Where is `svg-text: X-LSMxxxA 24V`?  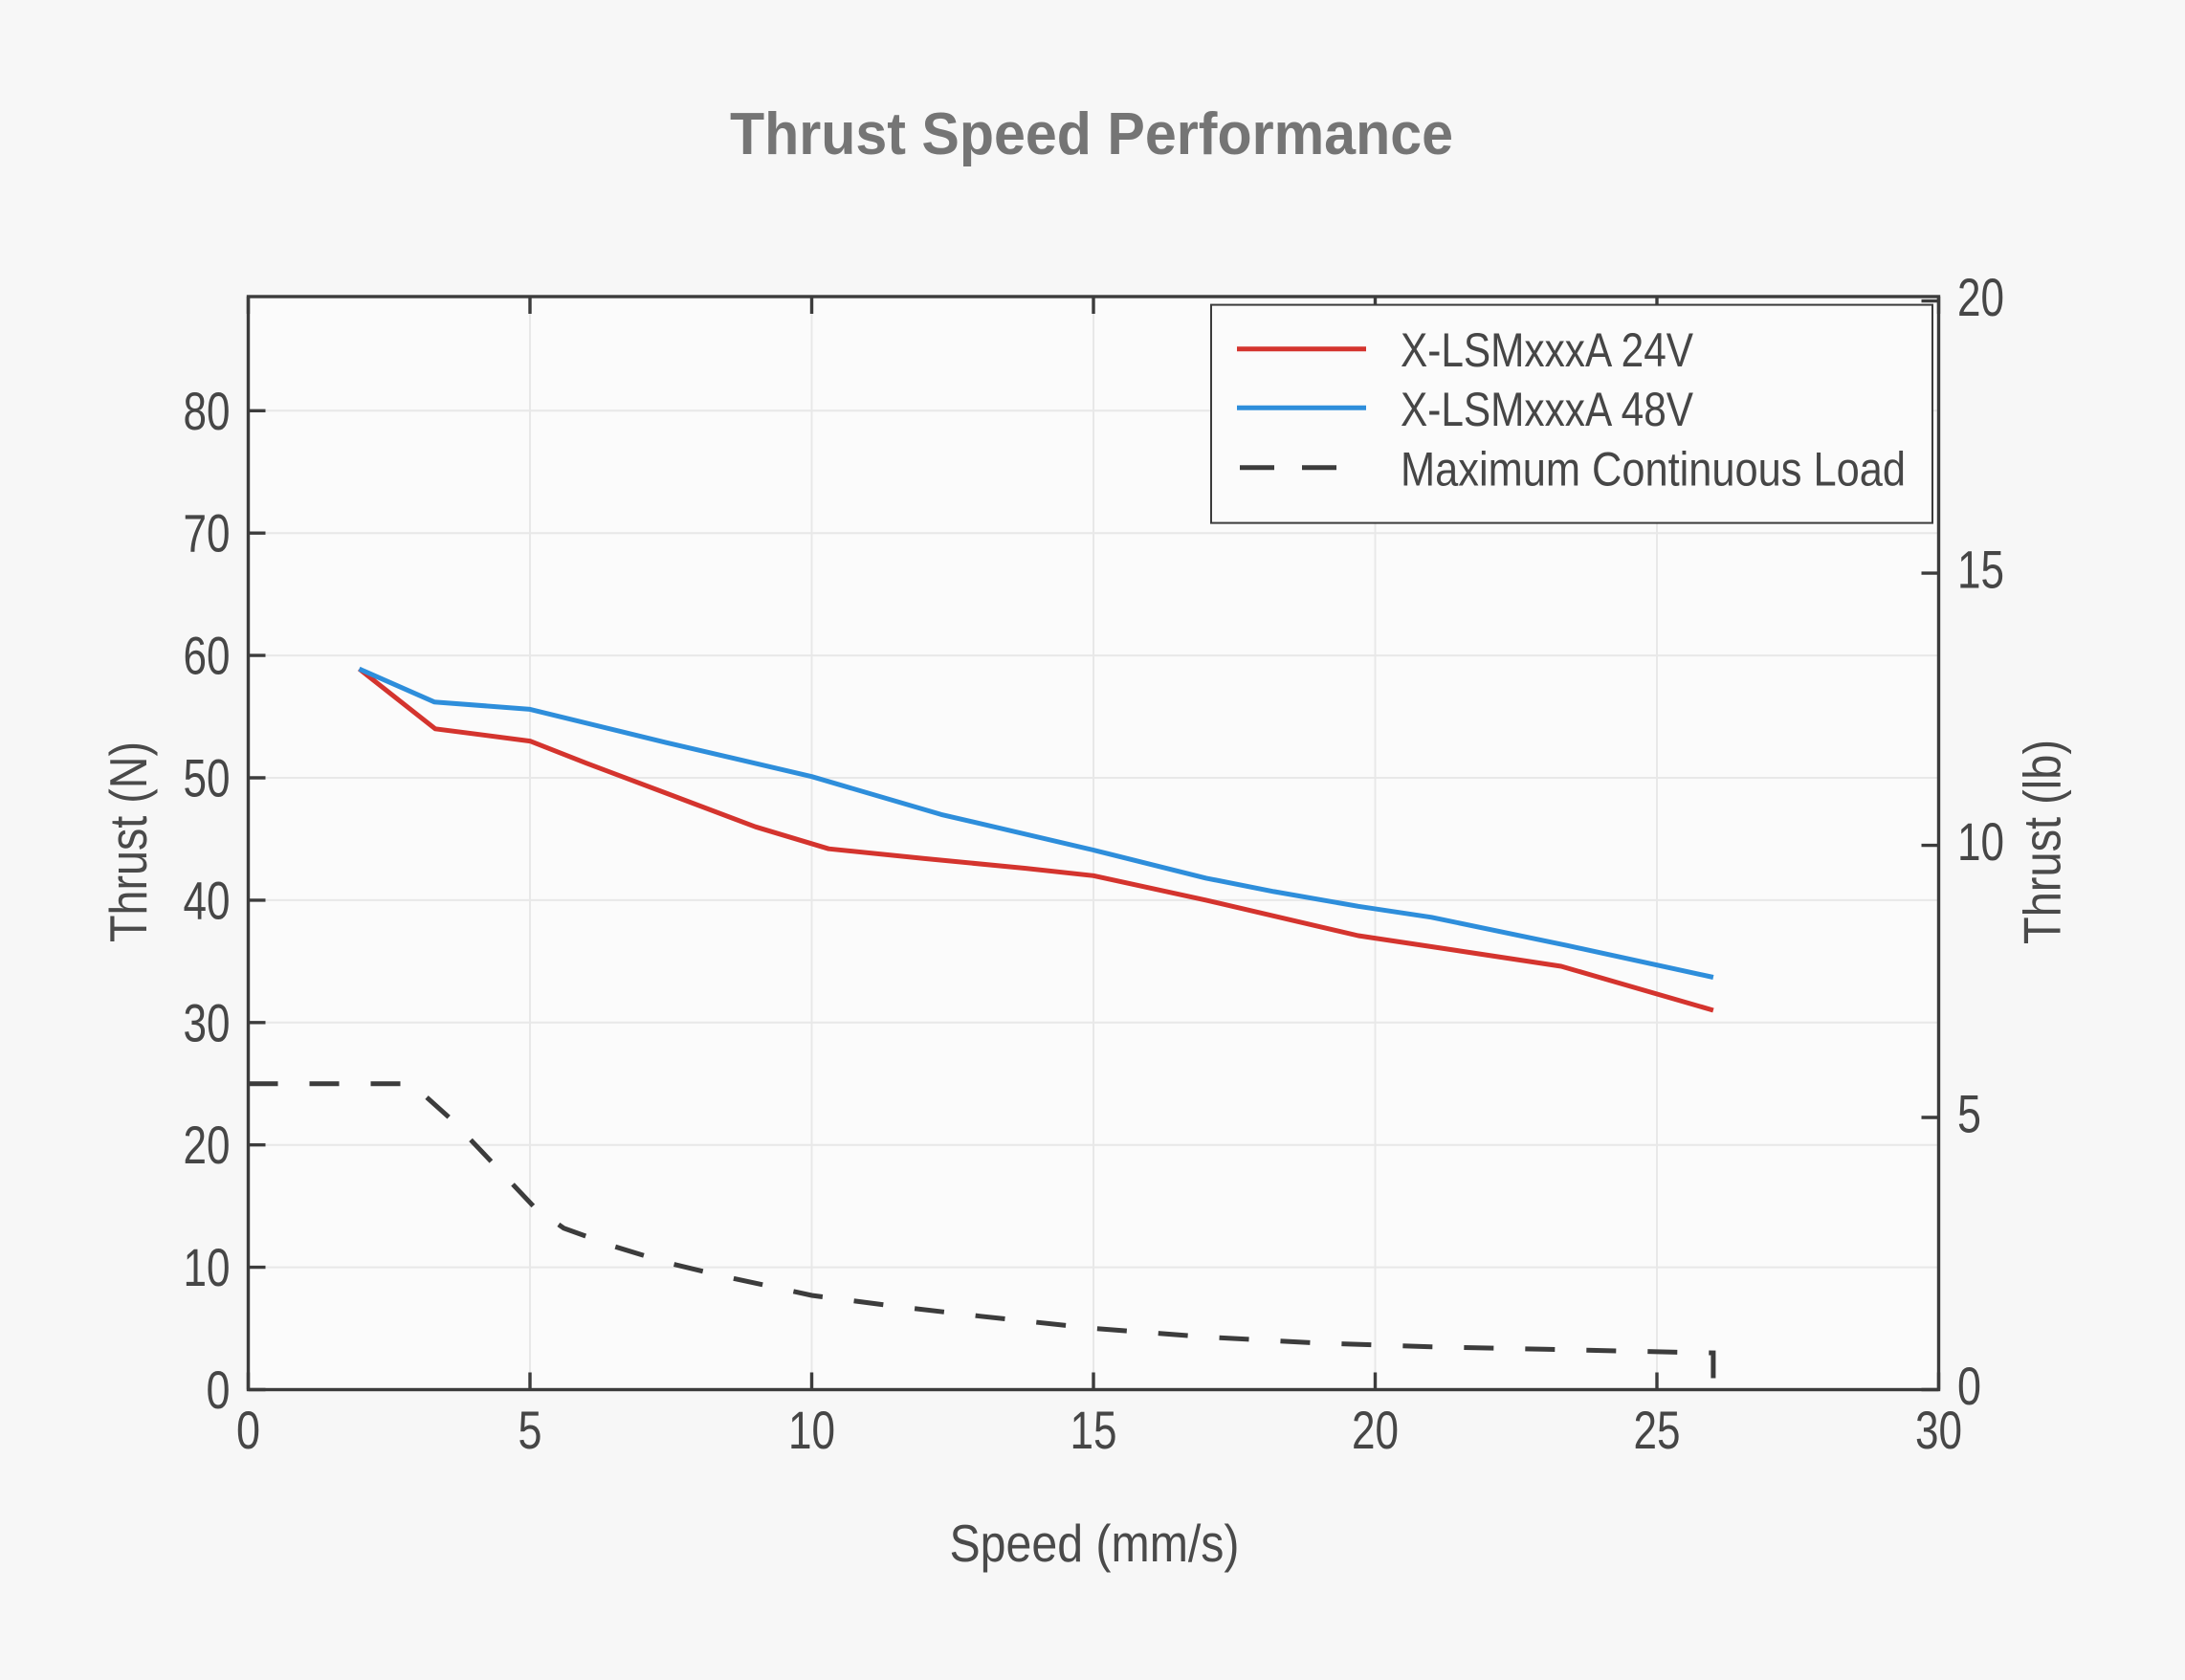 svg-text: X-LSMxxxA 24V is located at coordinates (1547, 350).